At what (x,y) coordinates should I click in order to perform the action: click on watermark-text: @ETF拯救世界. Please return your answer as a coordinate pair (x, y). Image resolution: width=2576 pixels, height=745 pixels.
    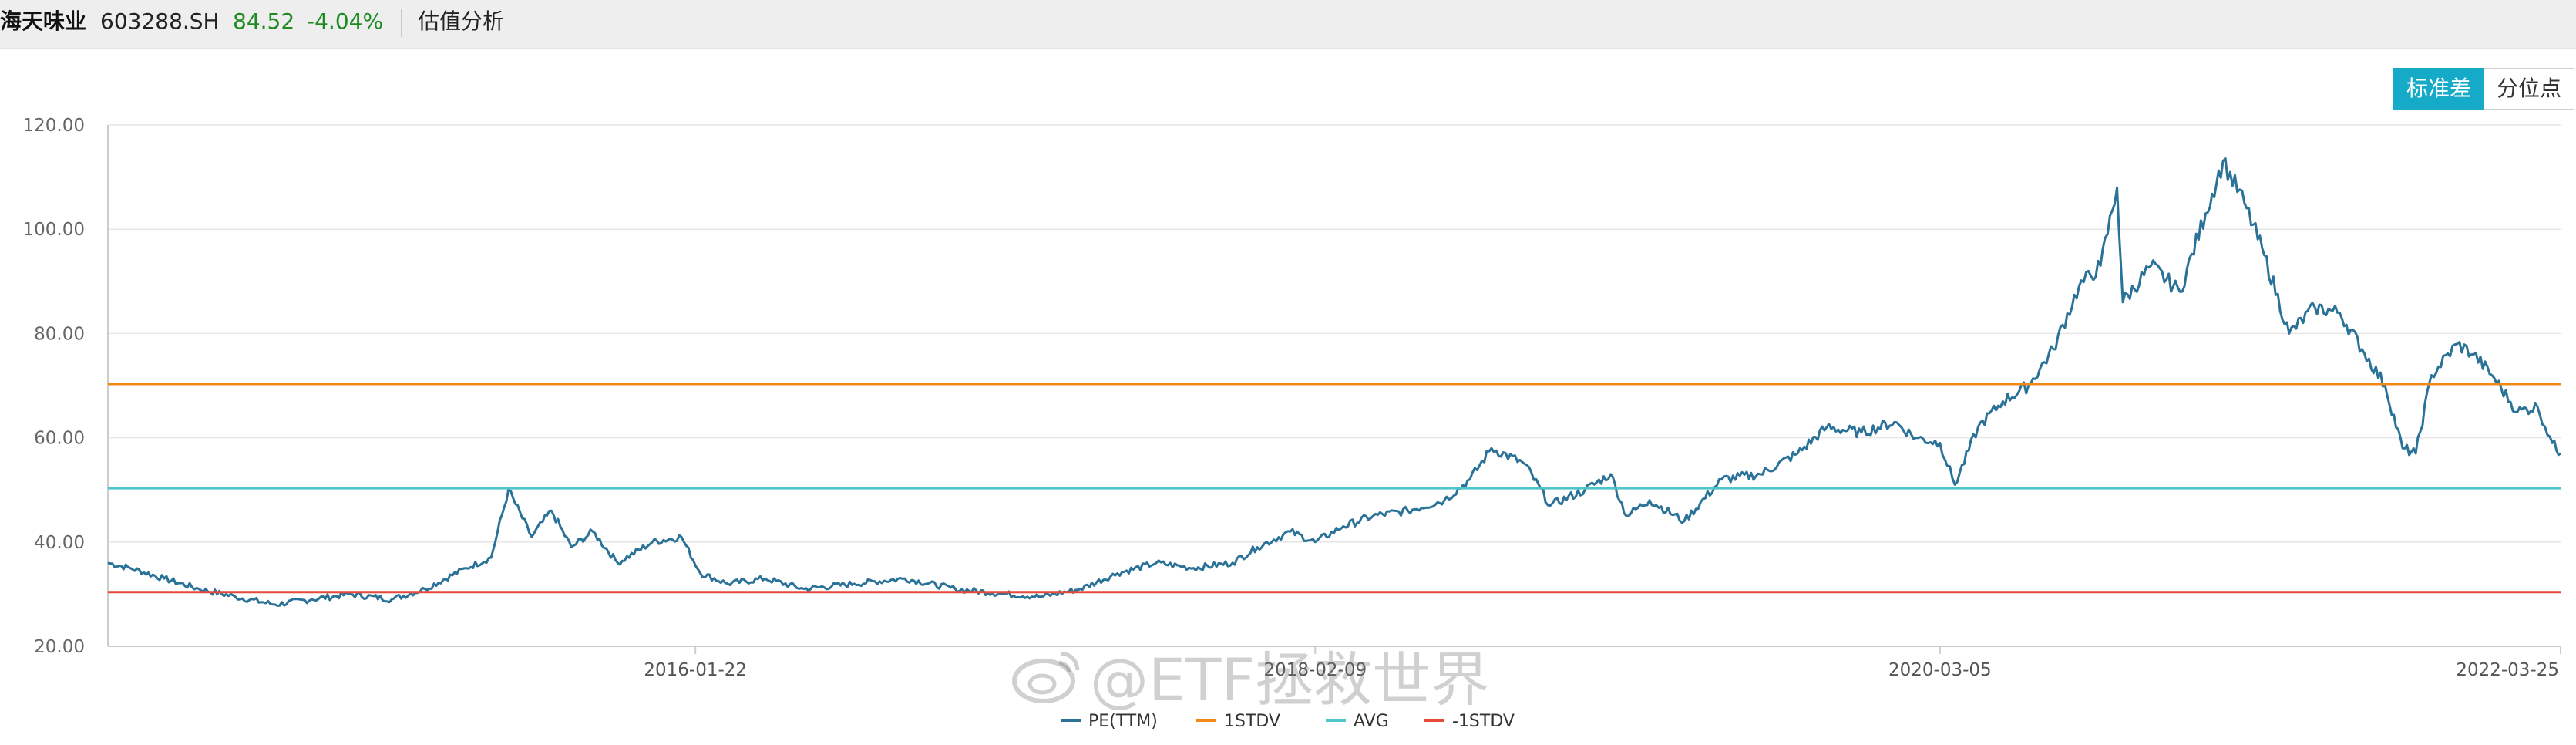
    Looking at the image, I should click on (1290, 680).